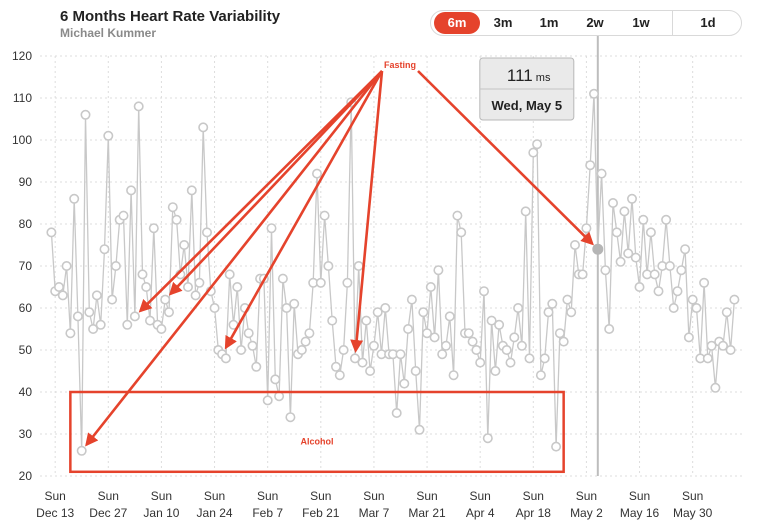 The image size is (770, 529). What do you see at coordinates (543, 78) in the screenshot?
I see `tooltip-unit: ms` at bounding box center [543, 78].